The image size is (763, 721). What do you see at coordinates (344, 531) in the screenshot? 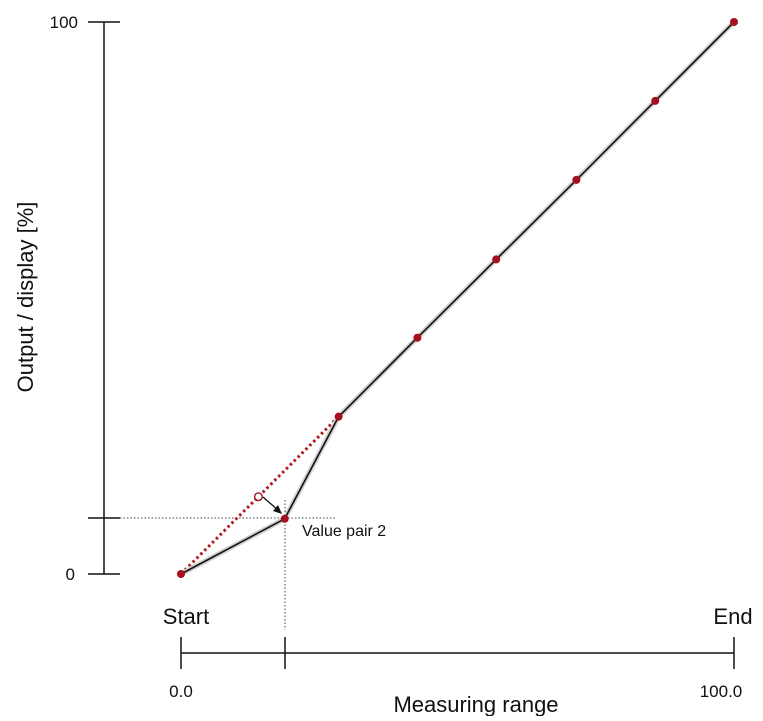
I see `value-pair-label: Value pair 2` at bounding box center [344, 531].